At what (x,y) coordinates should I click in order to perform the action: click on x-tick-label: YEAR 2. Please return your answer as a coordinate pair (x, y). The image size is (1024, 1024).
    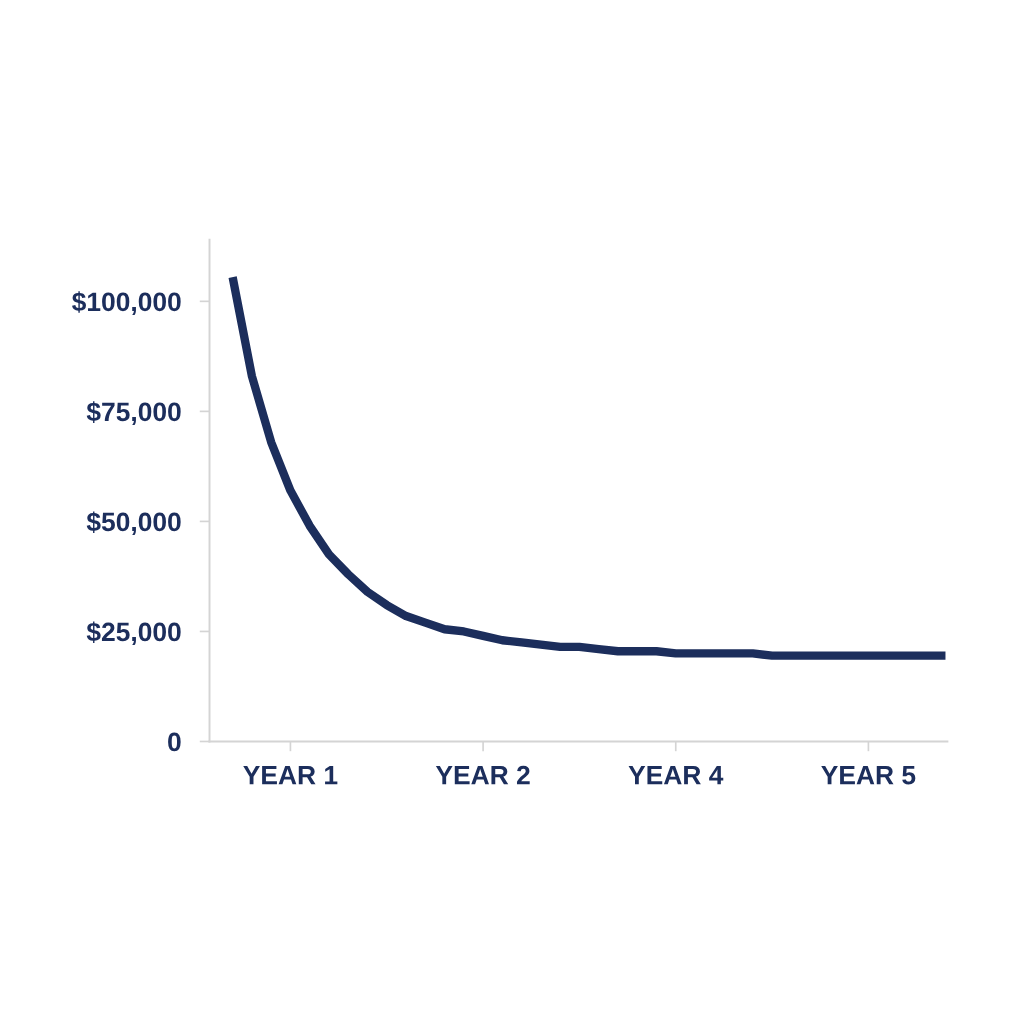
    Looking at the image, I should click on (482, 775).